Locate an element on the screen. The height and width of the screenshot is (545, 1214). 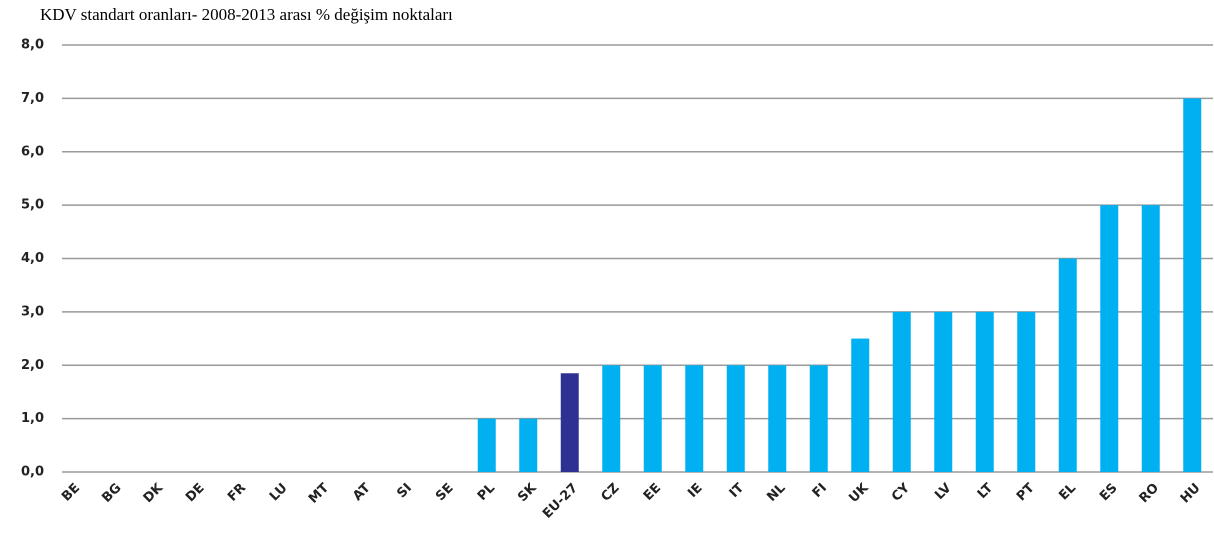
x-tick-label: SE is located at coordinates (445, 493).